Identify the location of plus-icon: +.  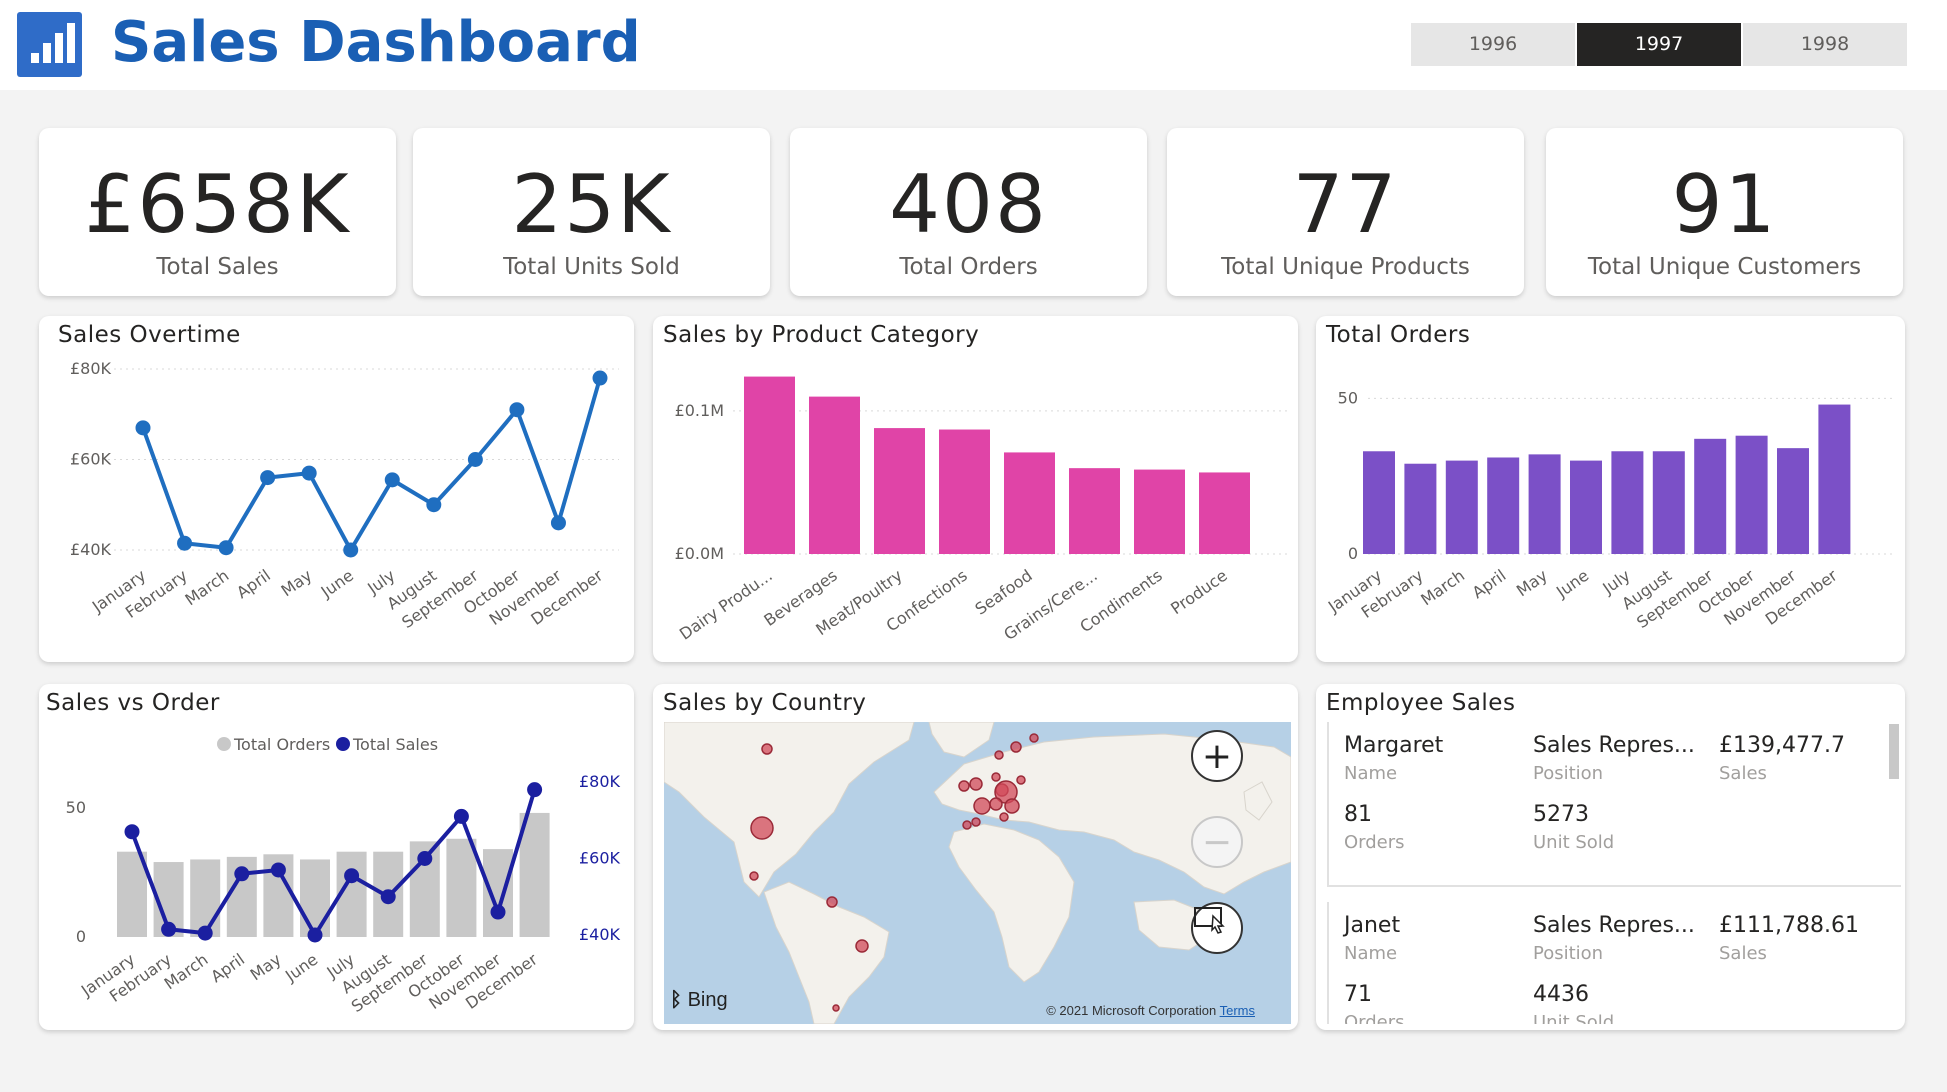
(1217, 756).